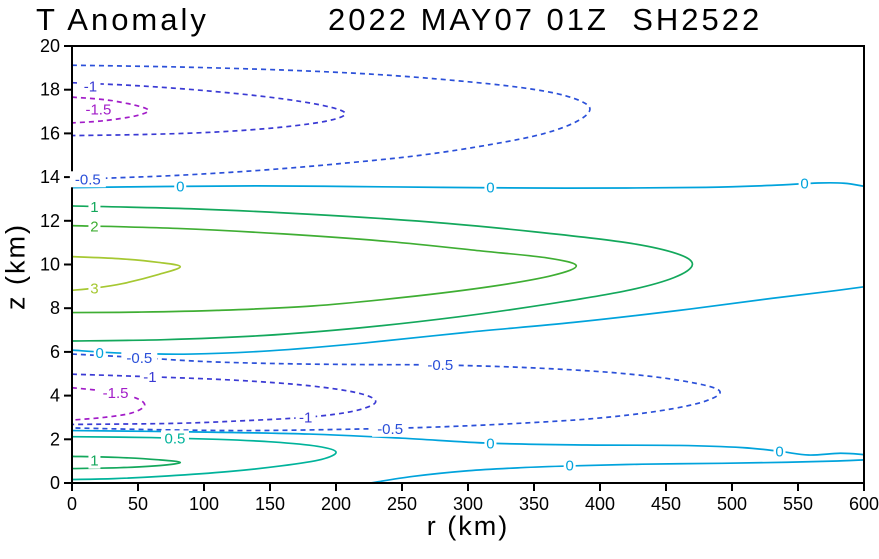 Image resolution: width=879 pixels, height=559 pixels. I want to click on x-tick-label: 350, so click(534, 504).